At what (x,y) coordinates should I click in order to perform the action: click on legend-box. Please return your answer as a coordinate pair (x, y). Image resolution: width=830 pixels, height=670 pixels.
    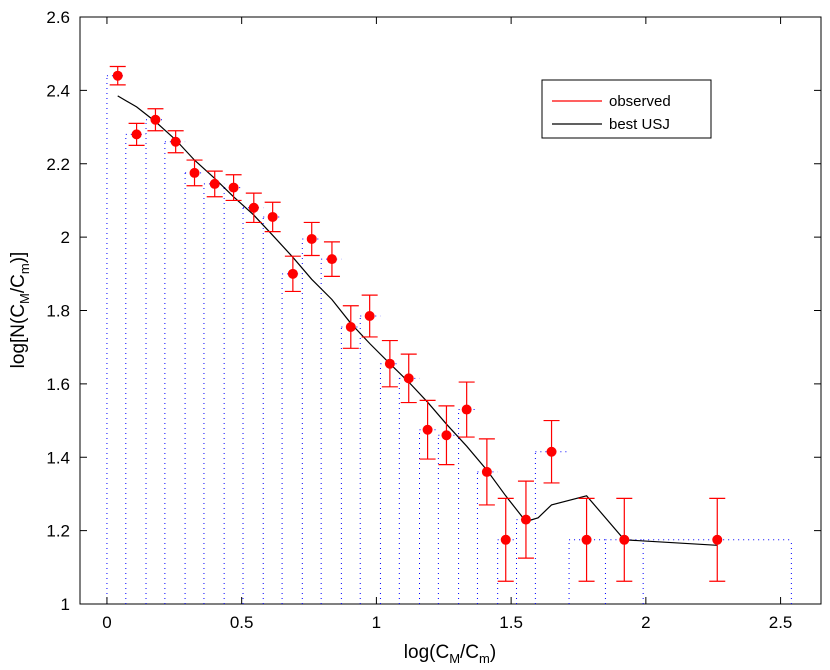
    Looking at the image, I should click on (626, 109).